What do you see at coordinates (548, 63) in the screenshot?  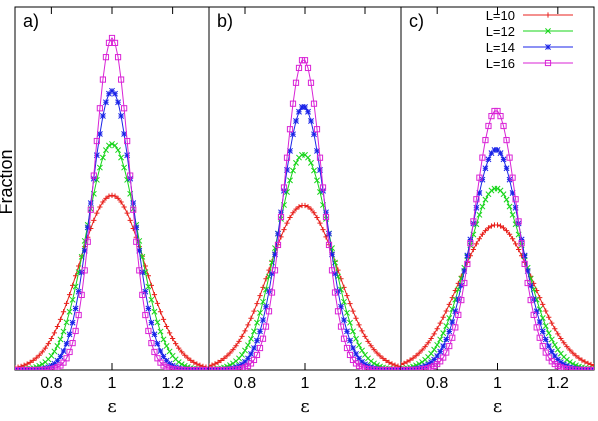 I see `legend-marker` at bounding box center [548, 63].